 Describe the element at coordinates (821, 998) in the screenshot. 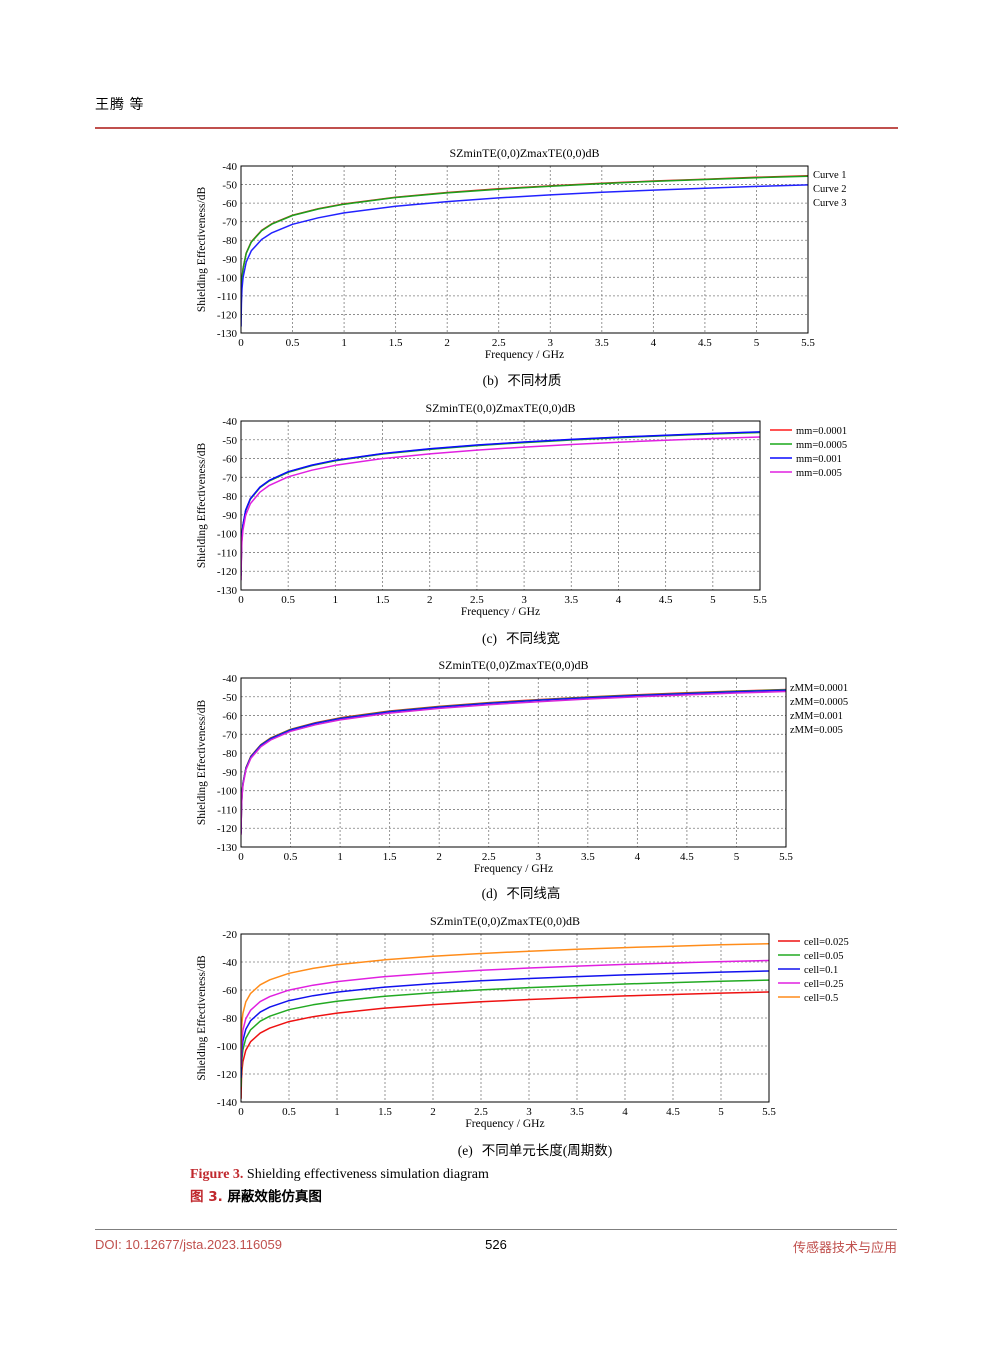

I see `legend-label-cell-0-5: cell=0.5` at that location.